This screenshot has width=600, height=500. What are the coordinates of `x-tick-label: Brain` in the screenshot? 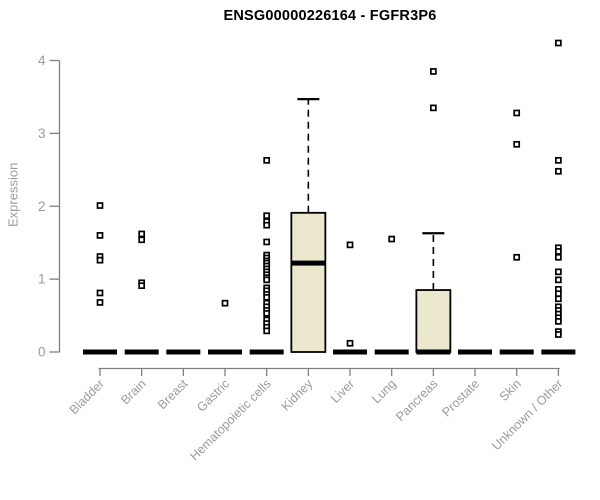 It's located at (133, 392).